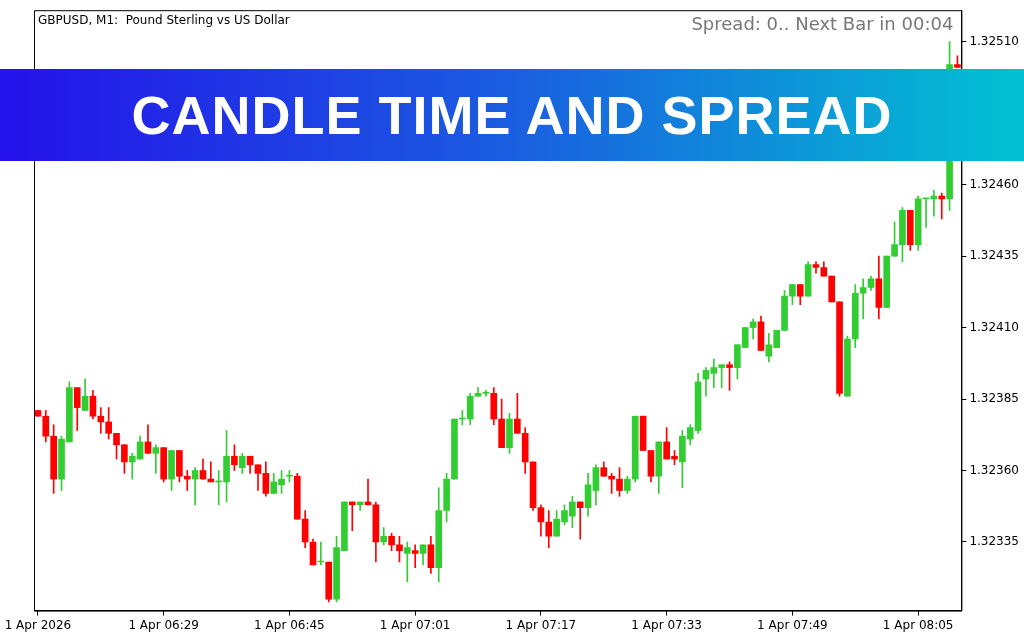  Describe the element at coordinates (994, 398) in the screenshot. I see `y-tick-label: 1.32385` at that location.